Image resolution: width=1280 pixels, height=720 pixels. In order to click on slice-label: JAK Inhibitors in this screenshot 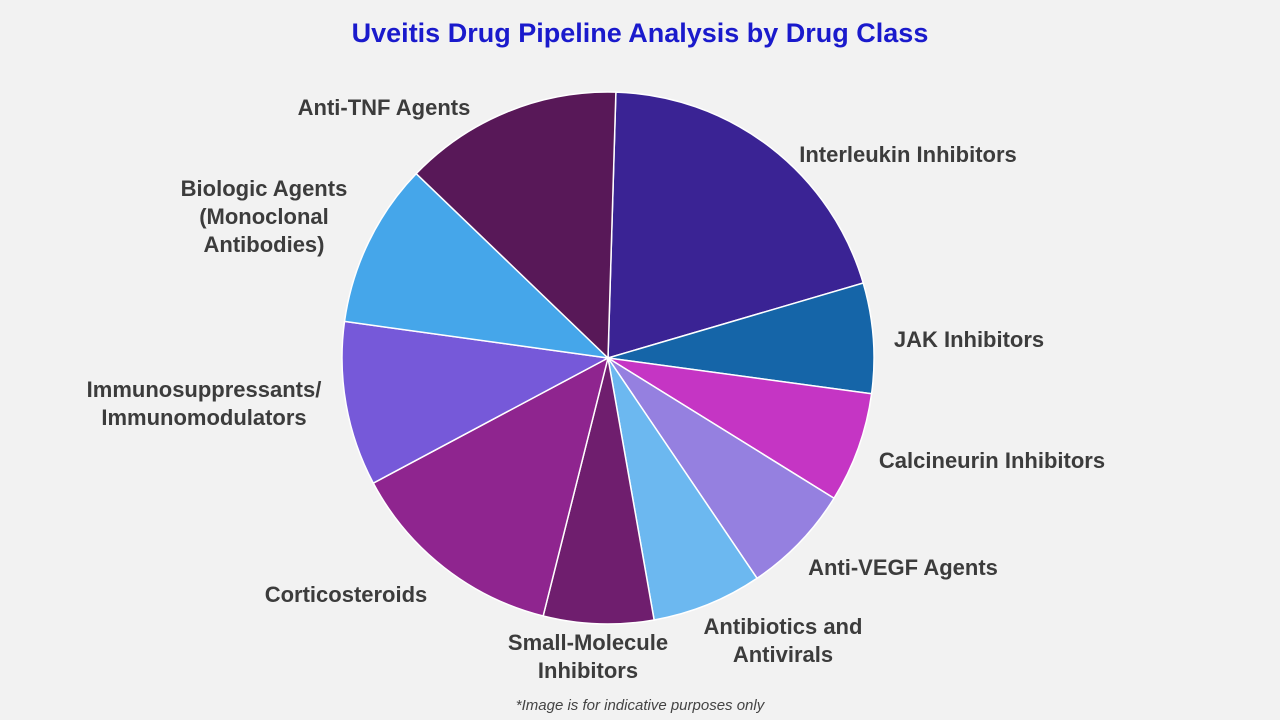, I will do `click(969, 339)`.